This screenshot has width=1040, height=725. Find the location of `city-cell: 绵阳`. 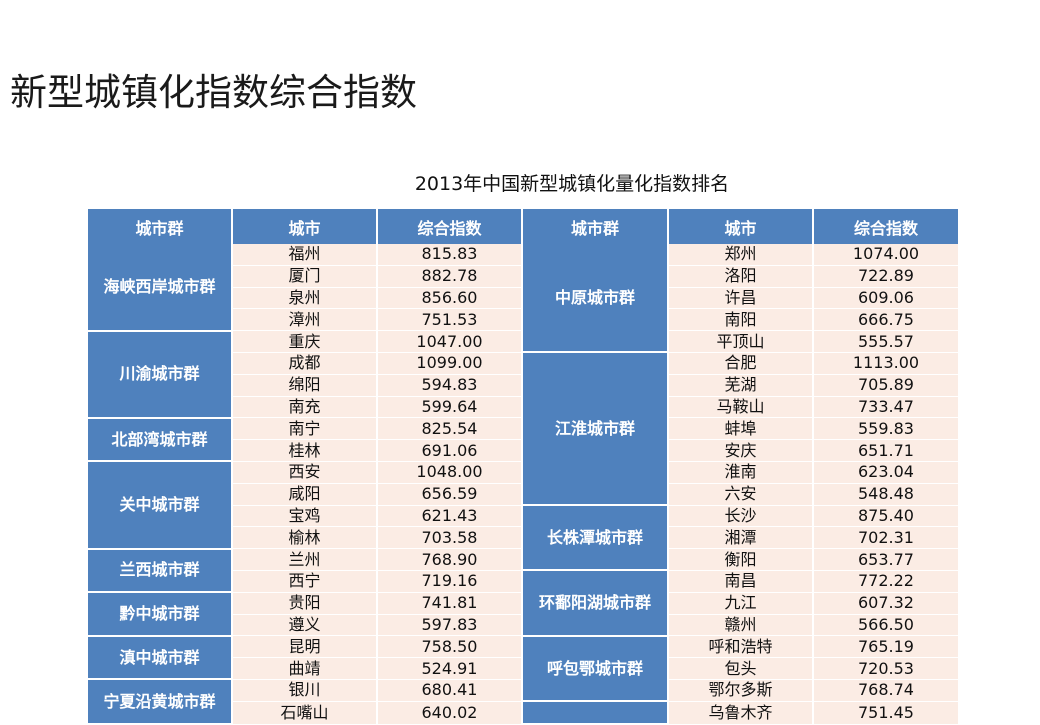

city-cell: 绵阳 is located at coordinates (304, 385).